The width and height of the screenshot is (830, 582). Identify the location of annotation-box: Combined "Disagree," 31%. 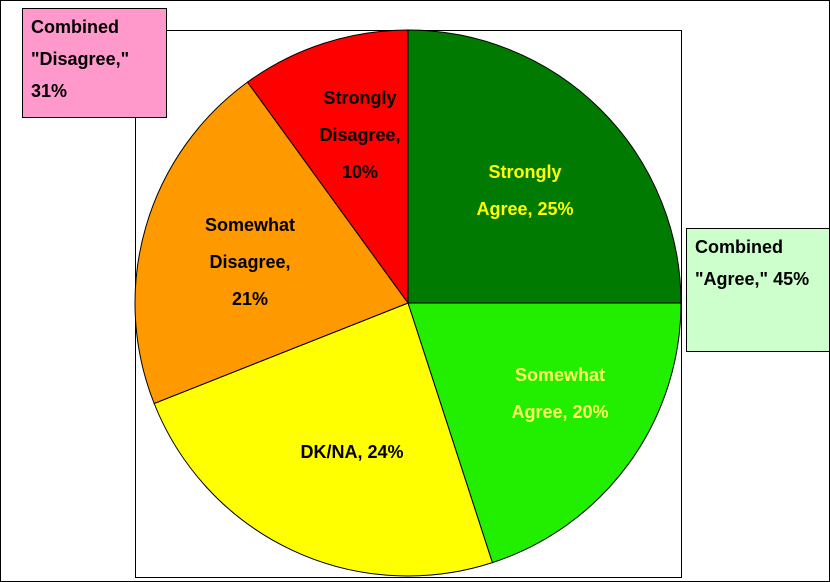
(94, 63).